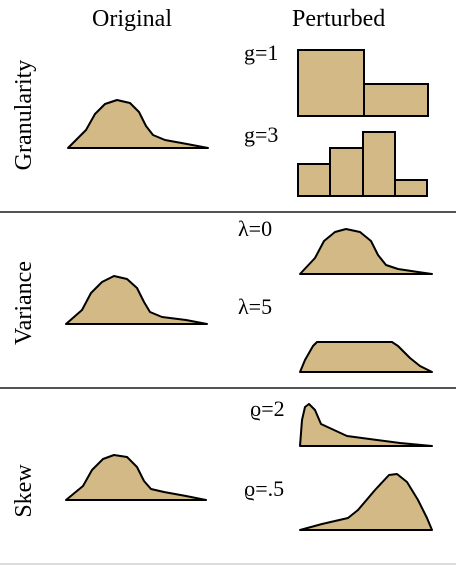 This screenshot has width=456, height=566. Describe the element at coordinates (264, 488) in the screenshot. I see `param-label-rho05: ϱ=.5` at that location.